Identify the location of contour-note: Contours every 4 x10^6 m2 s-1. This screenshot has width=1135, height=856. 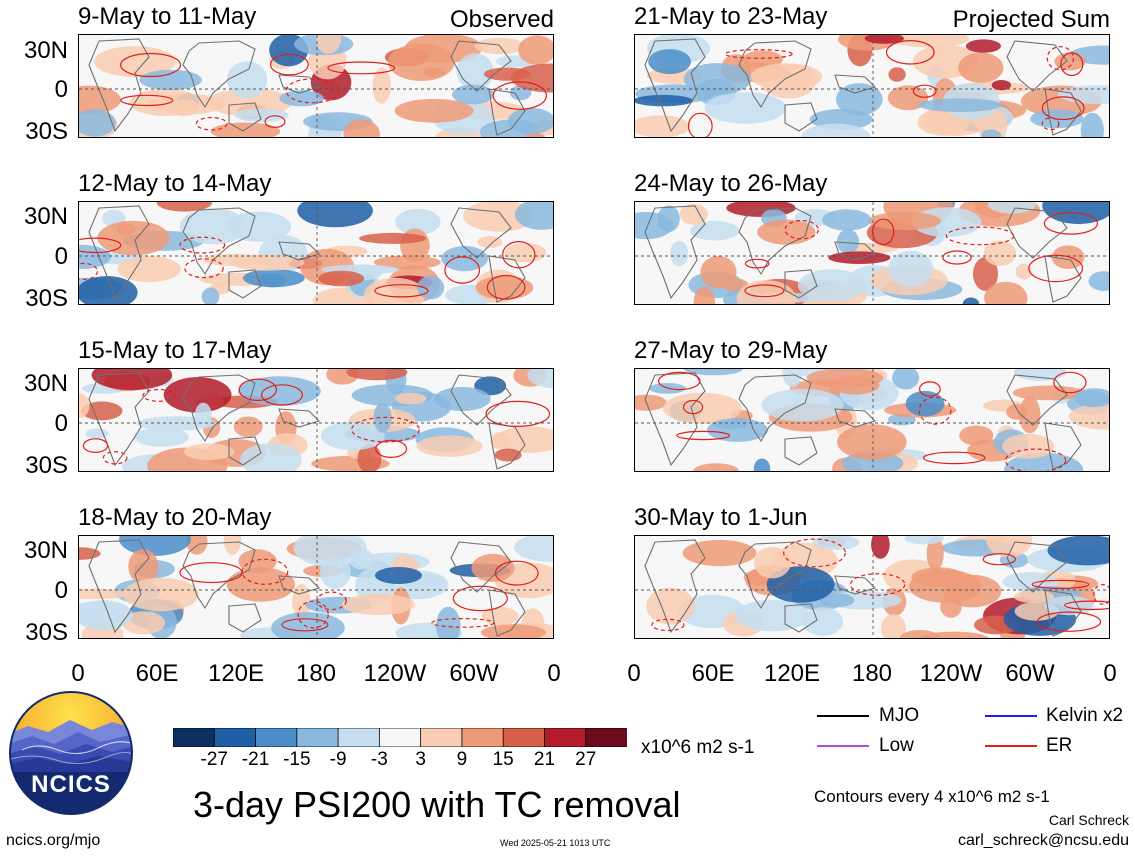
(932, 796).